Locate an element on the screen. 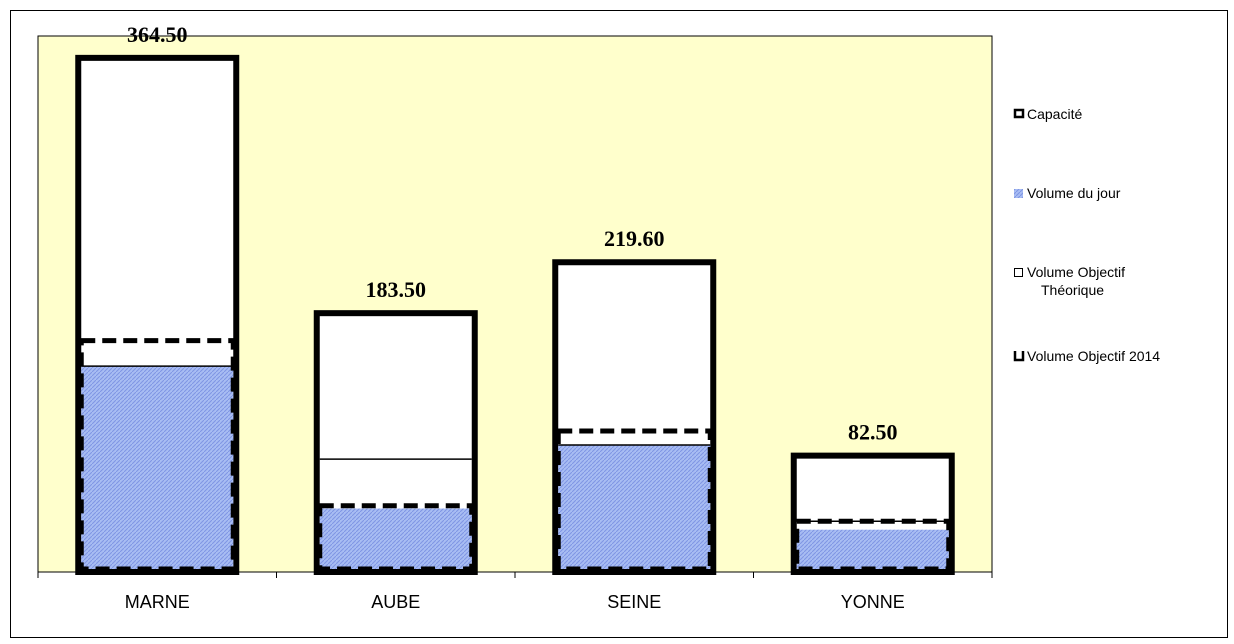  objective-theoretical-icon is located at coordinates (1018, 272).